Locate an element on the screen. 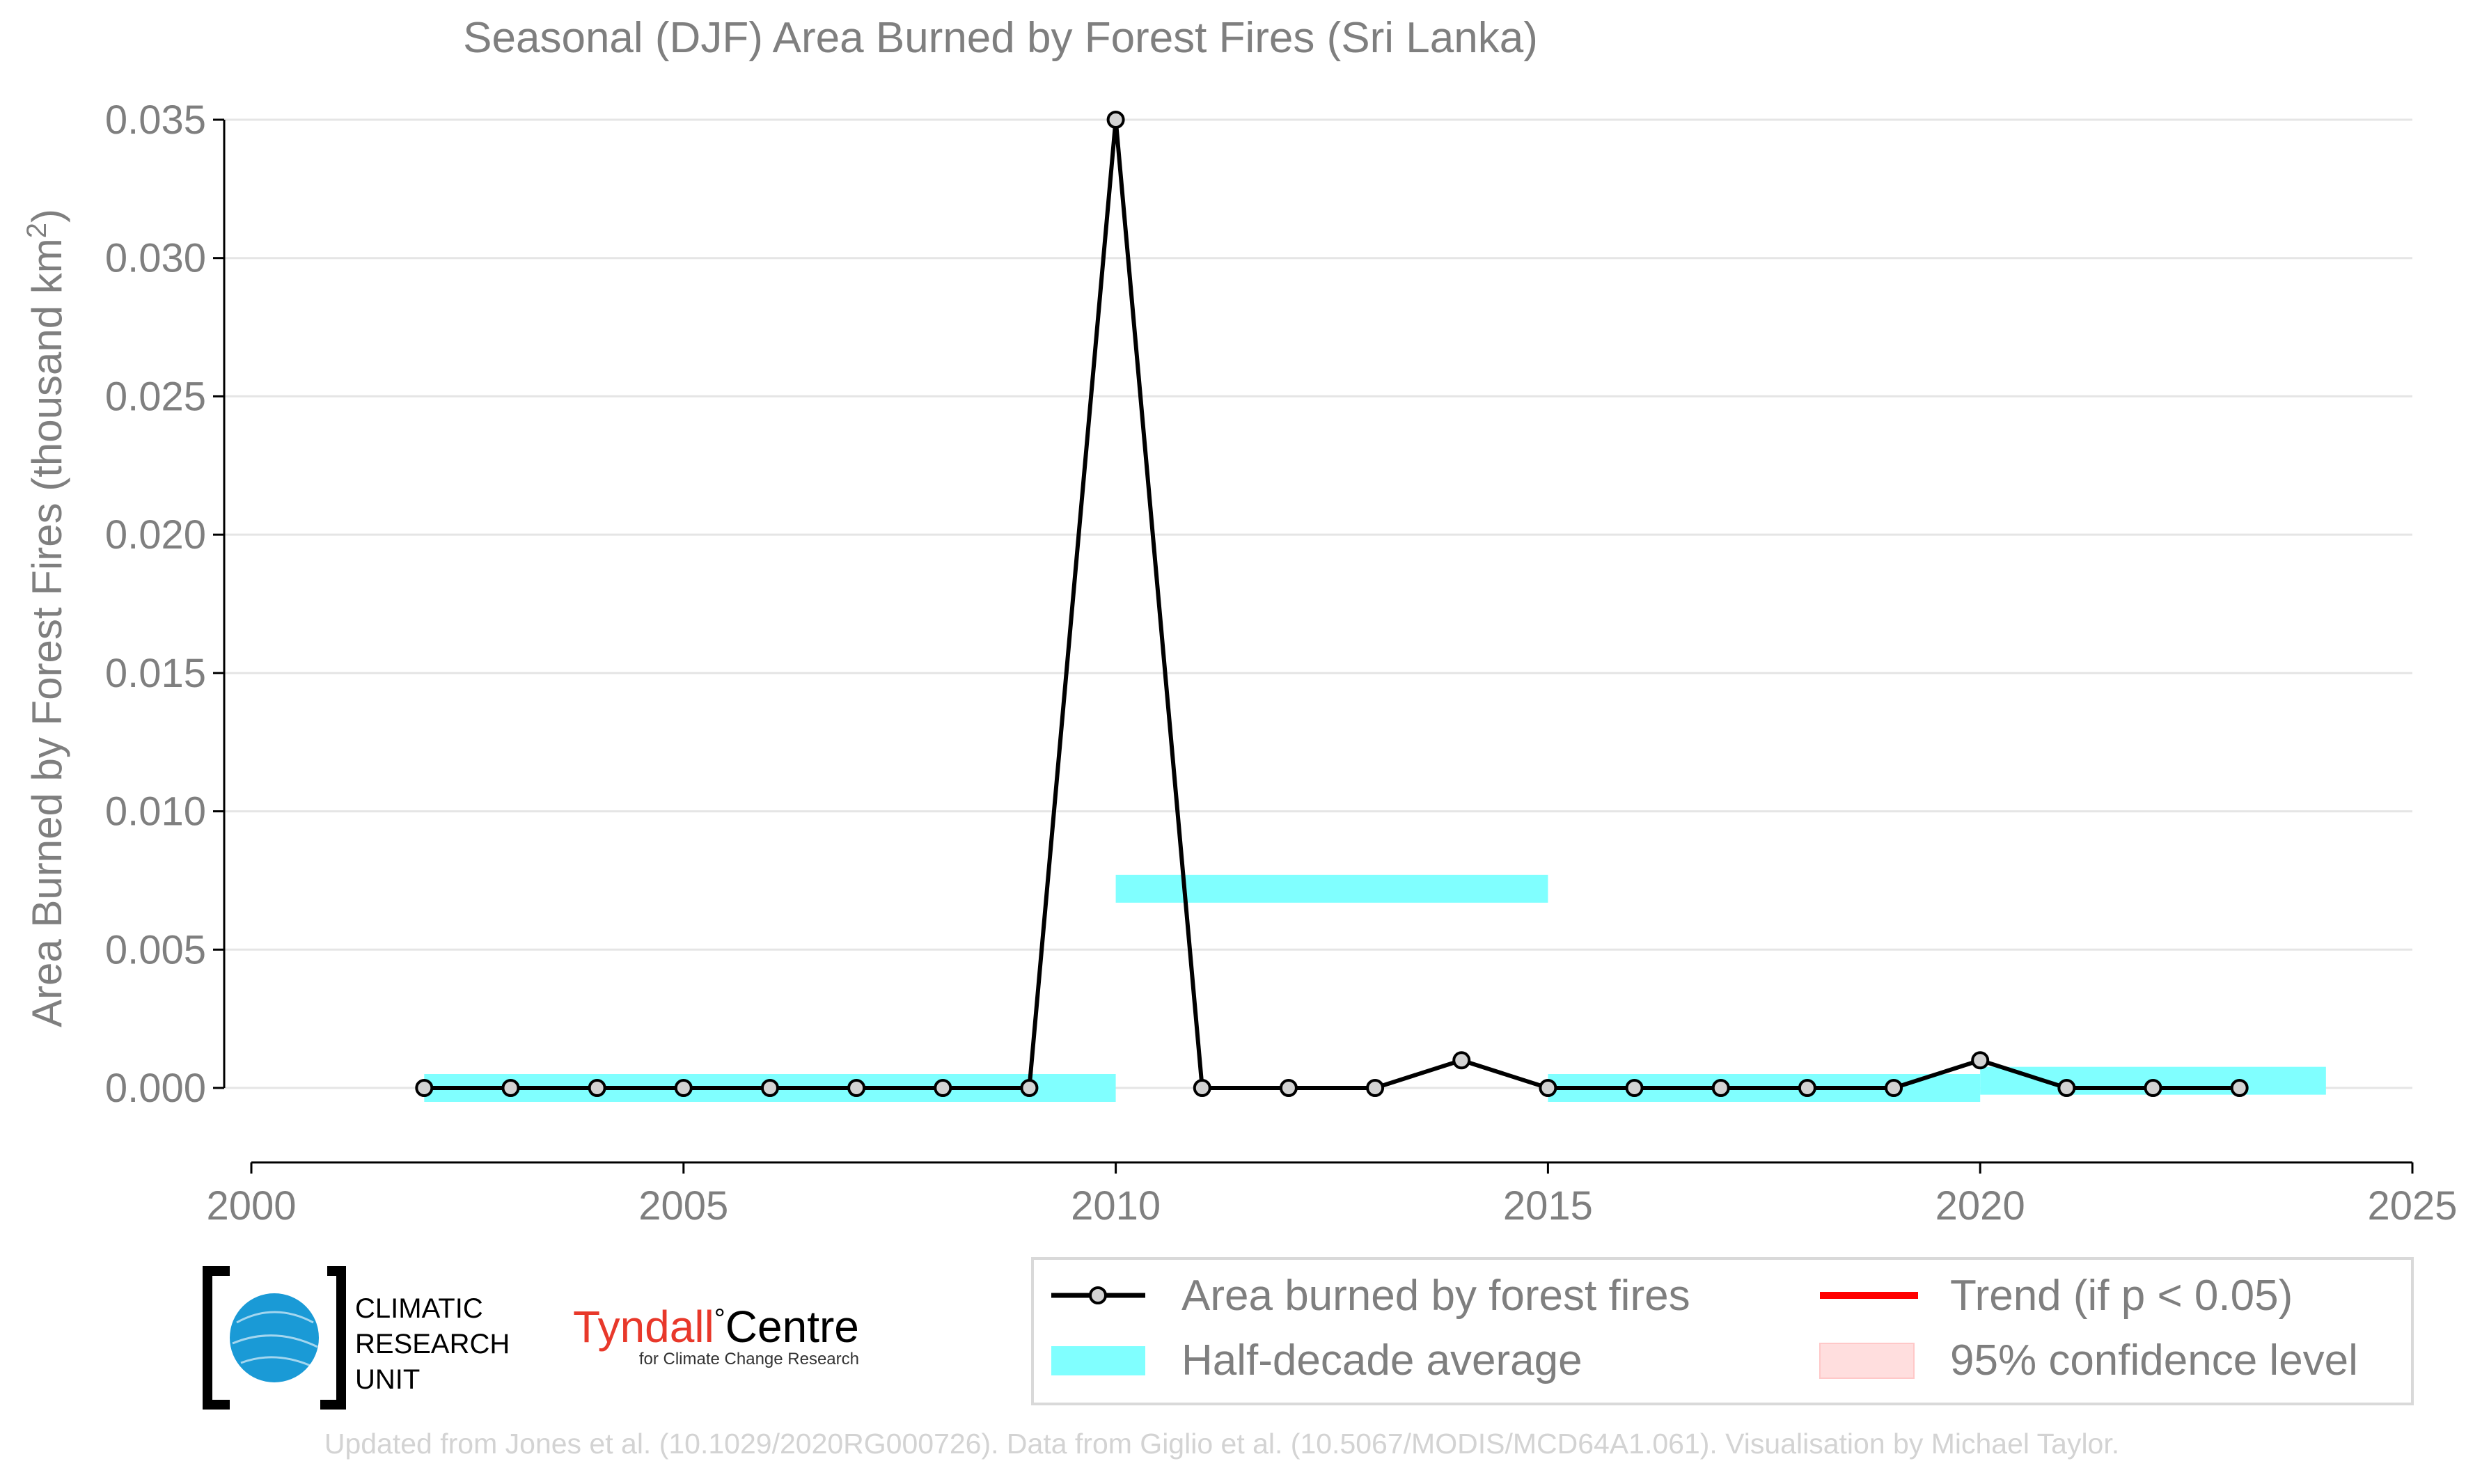 The height and width of the screenshot is (1484, 2482). globe-lines is located at coordinates (275, 1339).